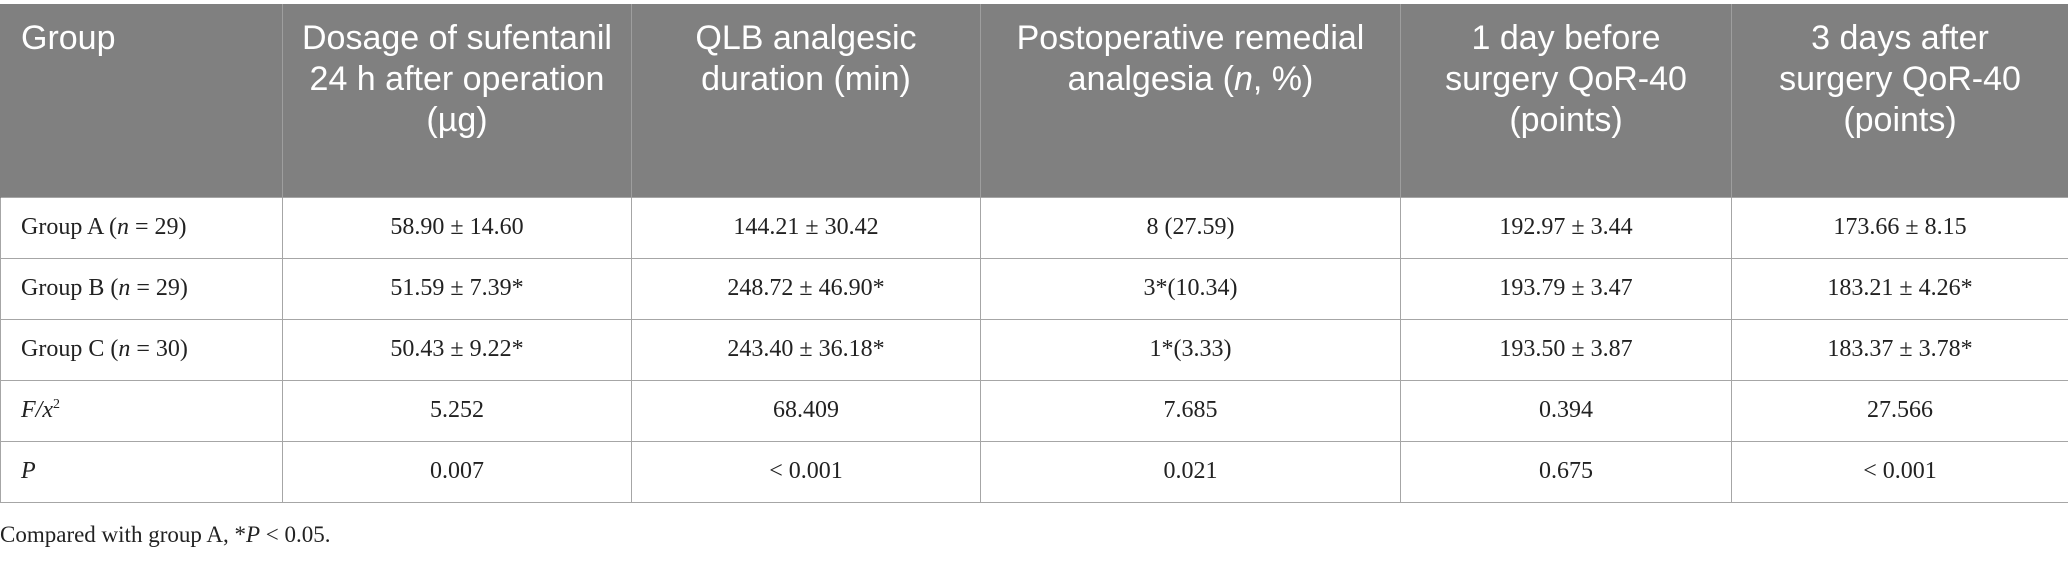  I want to click on table-cell: 0.394, so click(1566, 410).